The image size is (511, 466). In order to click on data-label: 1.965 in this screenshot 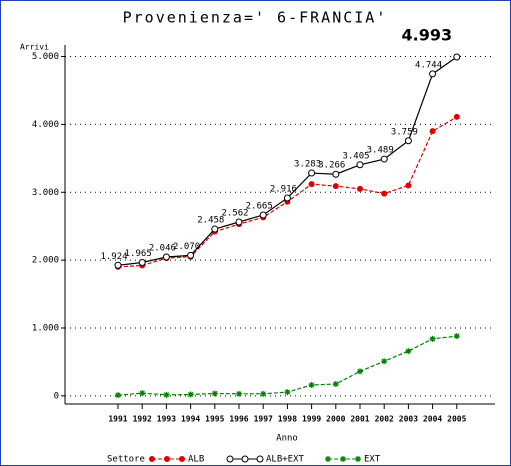, I will do `click(138, 254)`.